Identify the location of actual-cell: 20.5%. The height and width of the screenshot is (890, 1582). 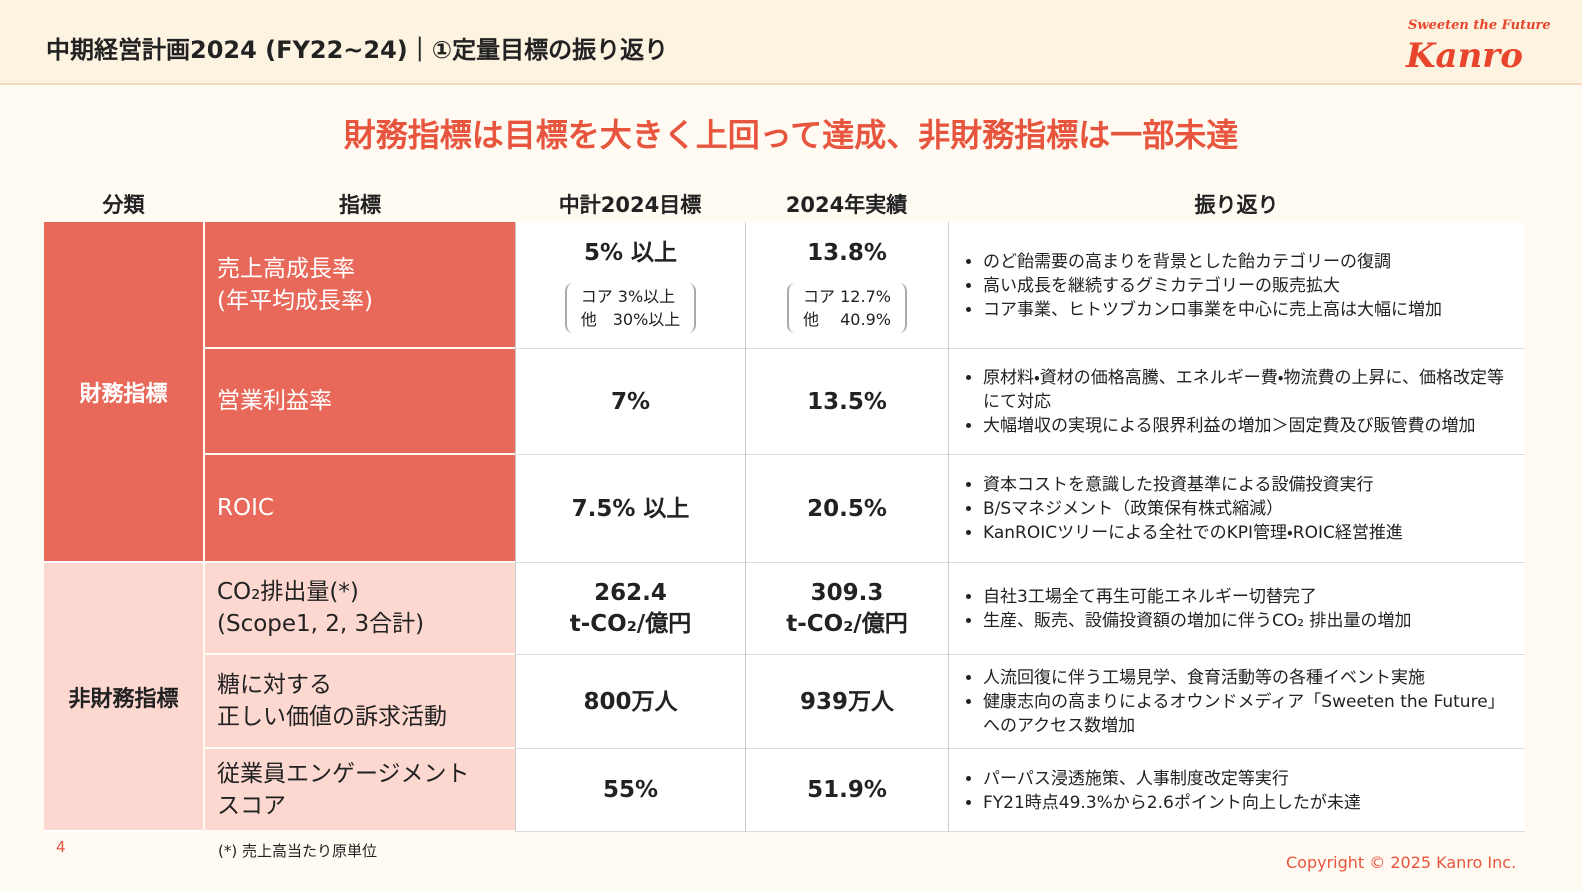
(846, 509).